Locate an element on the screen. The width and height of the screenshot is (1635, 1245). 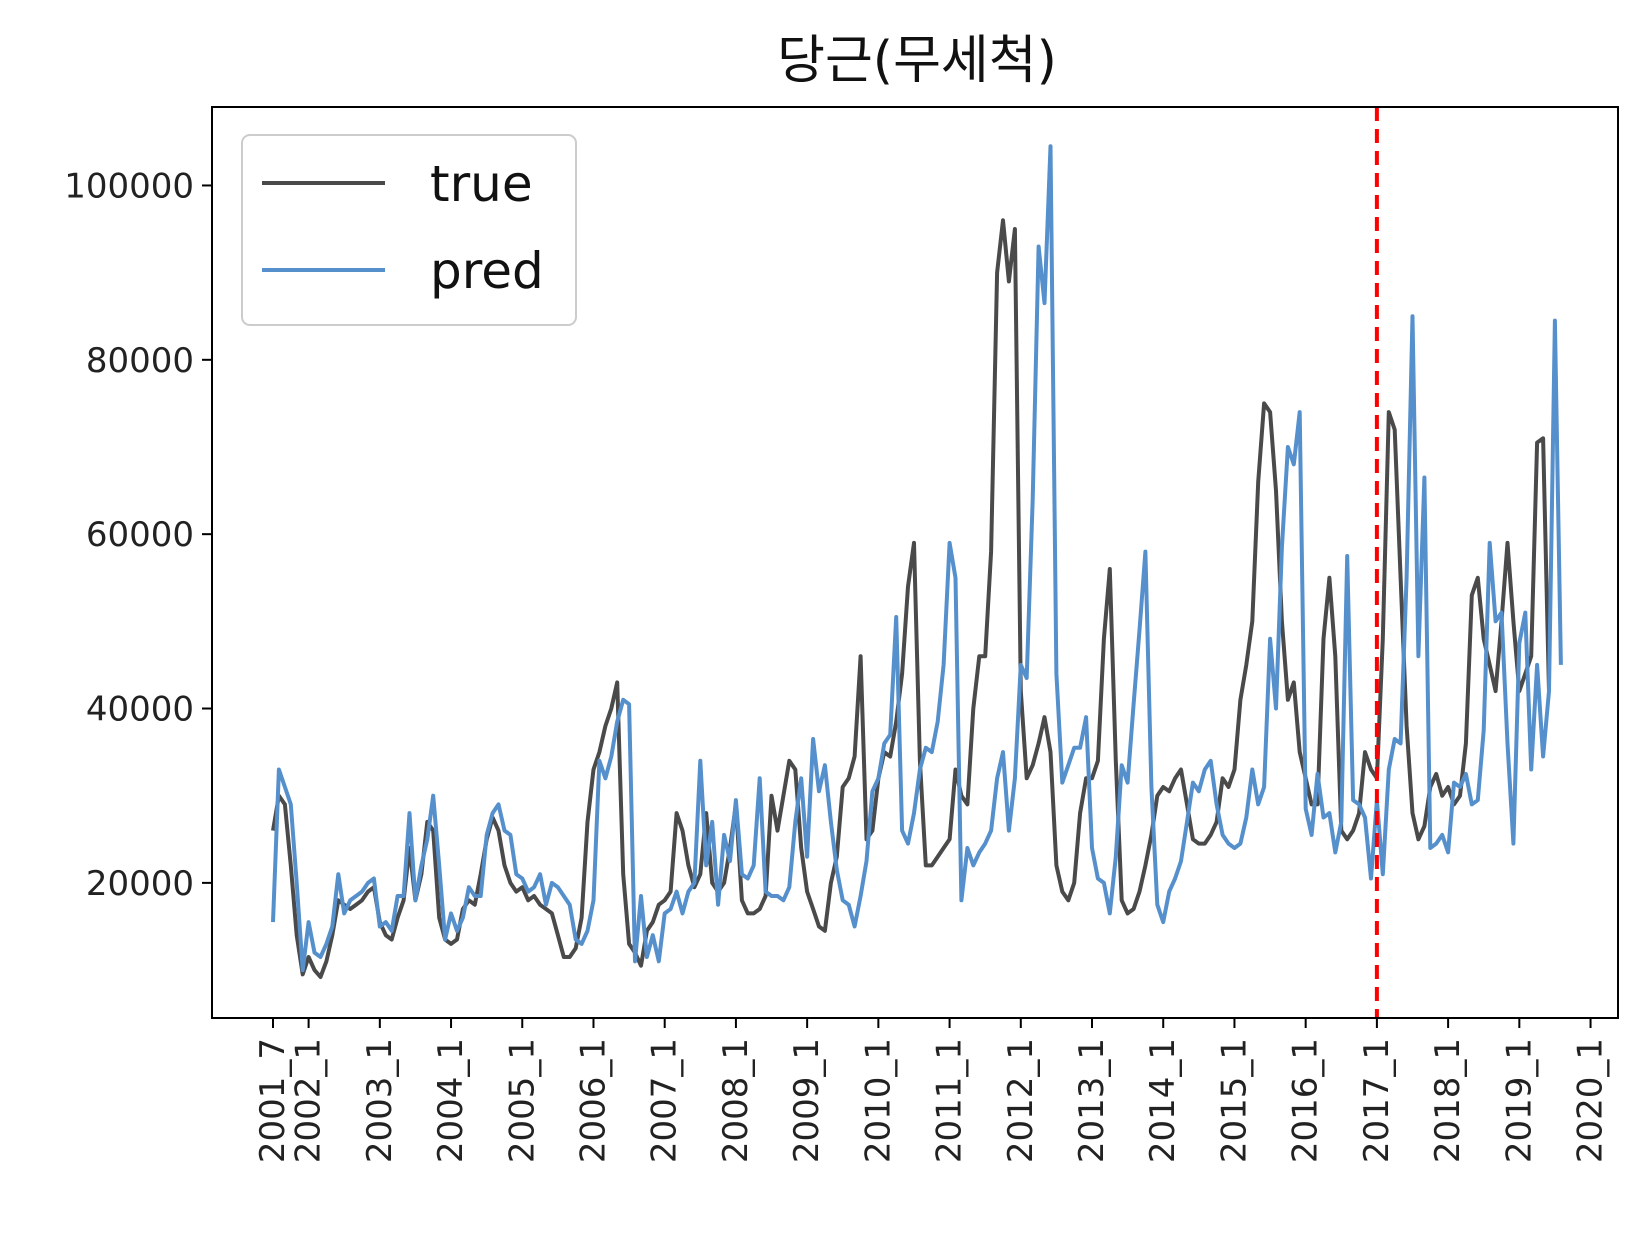
x-tick-label: 2017_1 is located at coordinates (1377, 1100).